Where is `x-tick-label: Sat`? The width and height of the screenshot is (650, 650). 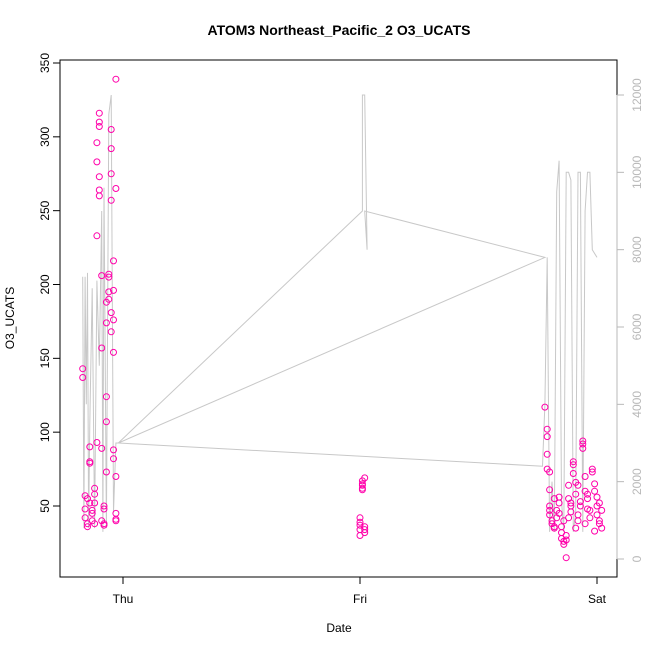 x-tick-label: Sat is located at coordinates (597, 599).